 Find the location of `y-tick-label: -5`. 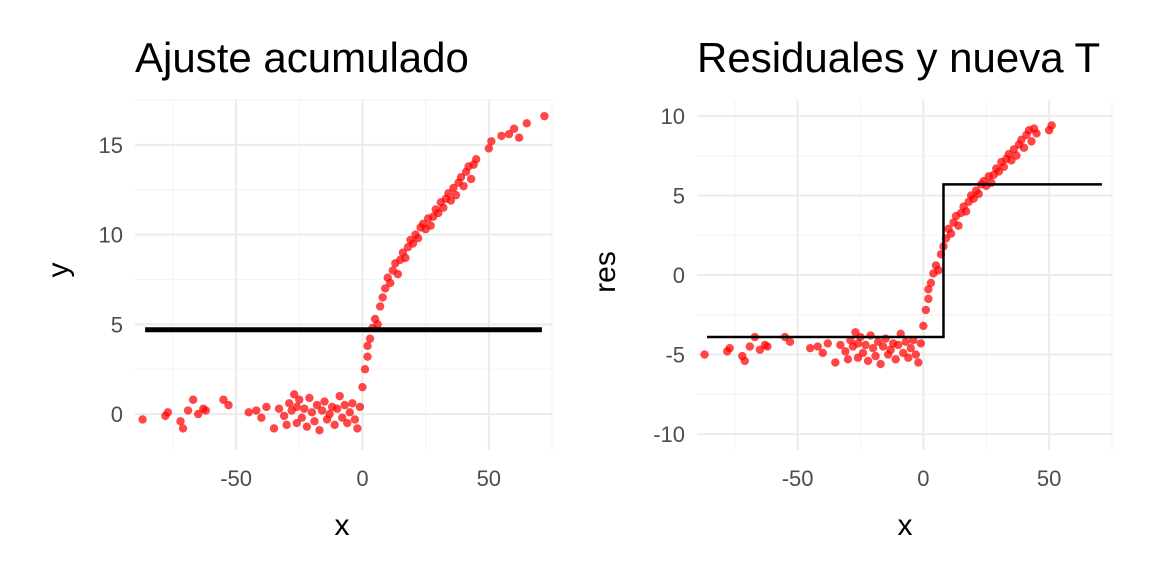

y-tick-label: -5 is located at coordinates (675, 355).